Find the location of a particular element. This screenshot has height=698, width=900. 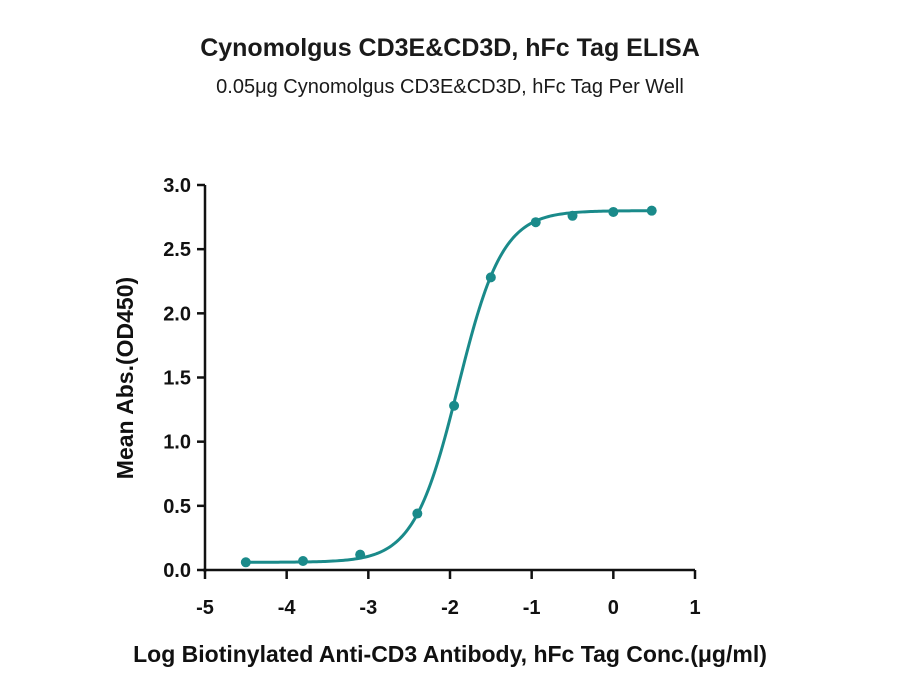

y-tick-label: 3.0 is located at coordinates (177, 186).